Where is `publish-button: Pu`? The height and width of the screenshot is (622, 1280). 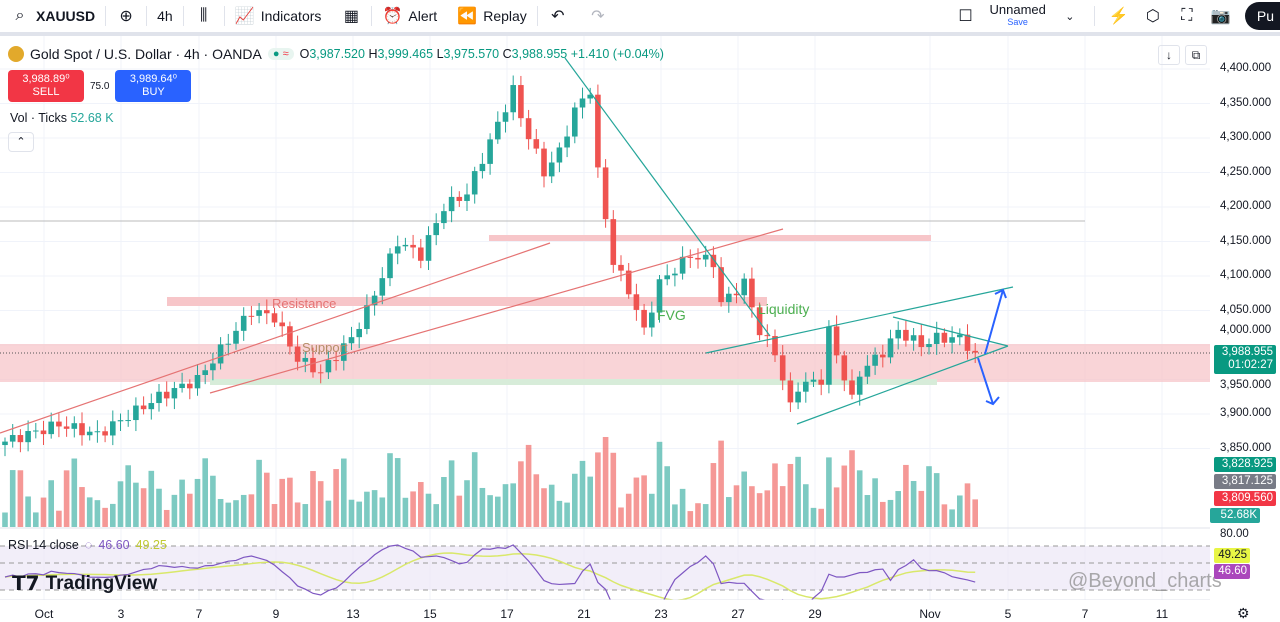 publish-button: Pu is located at coordinates (1262, 16).